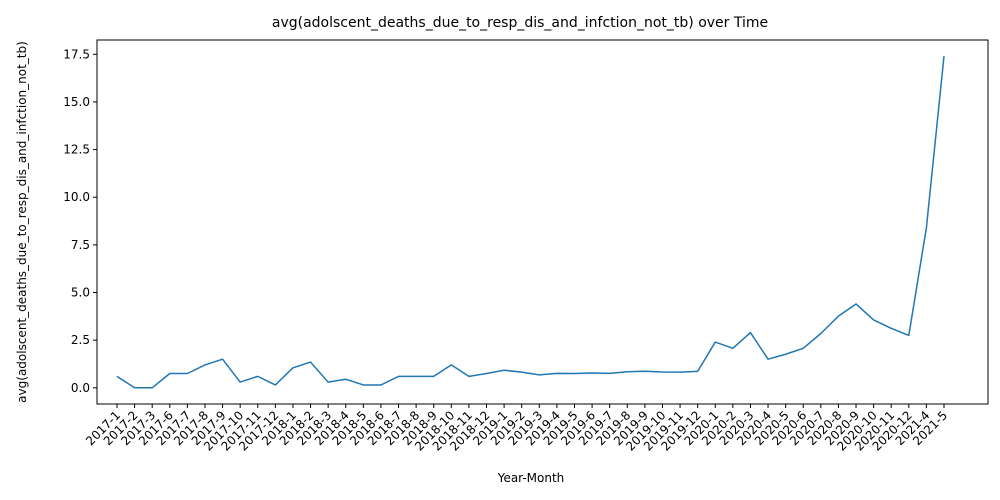 The image size is (1000, 500). Describe the element at coordinates (76, 197) in the screenshot. I see `y-tick-label: 10.0` at that location.